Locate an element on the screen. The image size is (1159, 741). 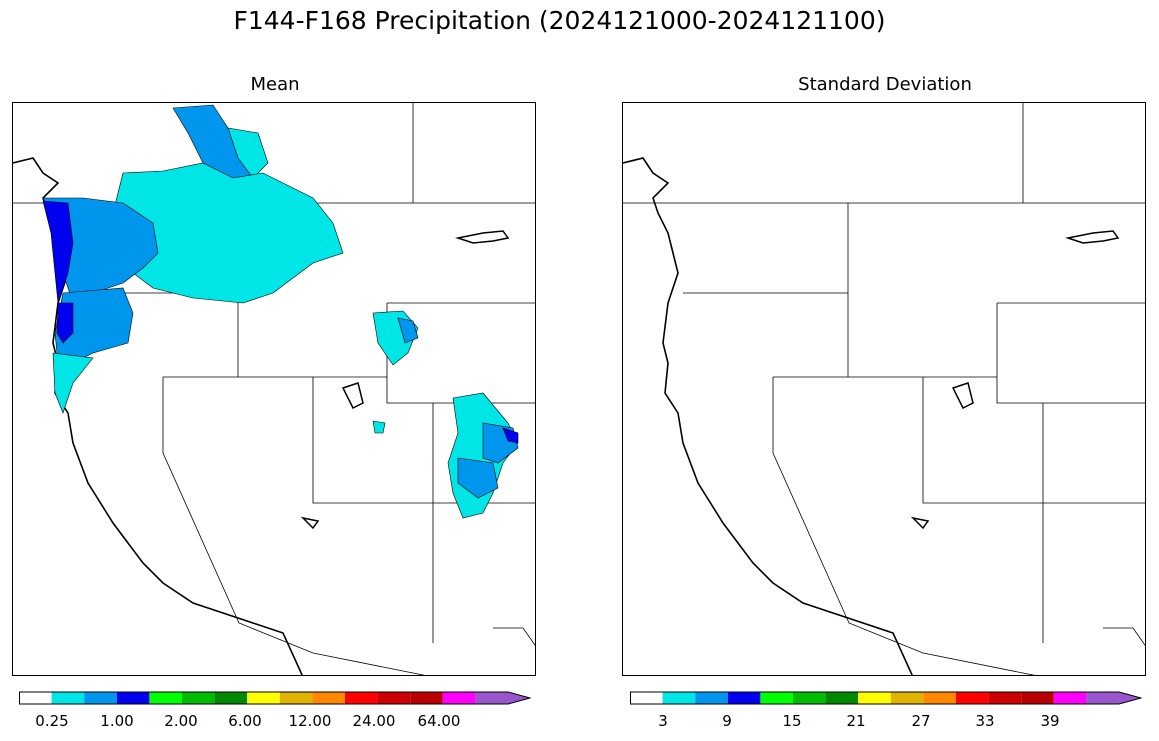
mean-colorbar-outline is located at coordinates (275, 698).